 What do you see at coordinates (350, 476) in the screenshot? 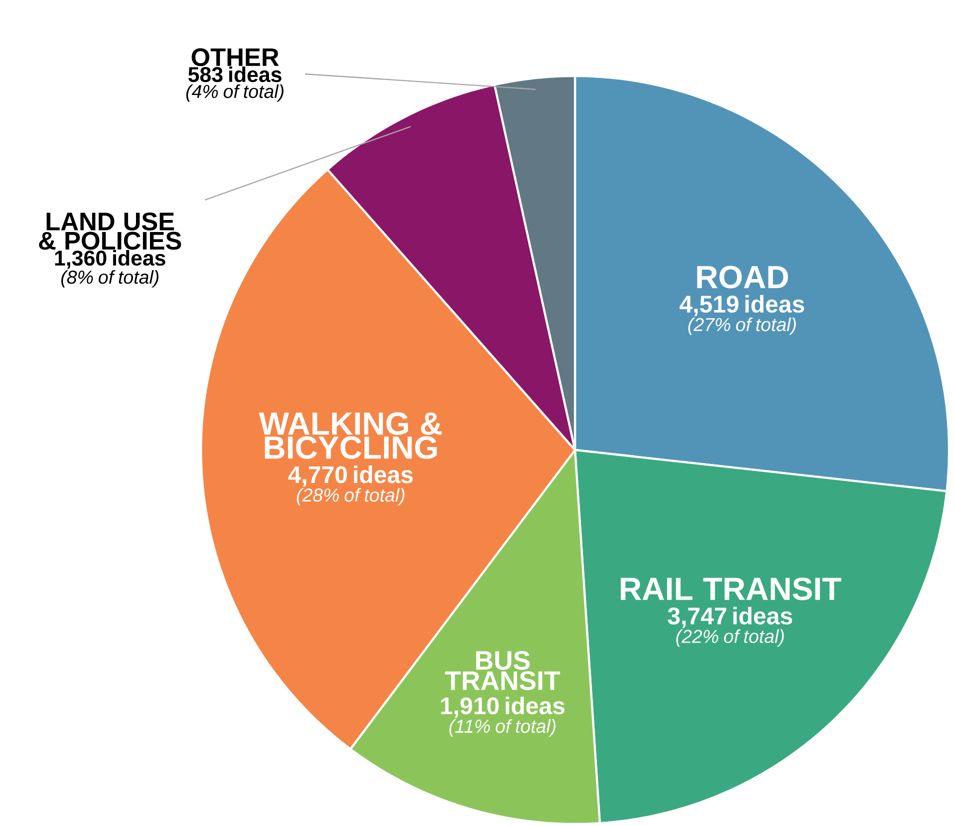
I see `data-label: 4,770 ideas` at bounding box center [350, 476].